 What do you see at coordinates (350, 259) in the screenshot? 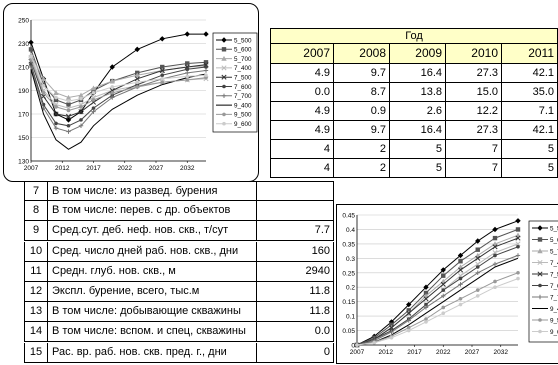
I see `y-tick-label: 0.3` at bounding box center [350, 259].